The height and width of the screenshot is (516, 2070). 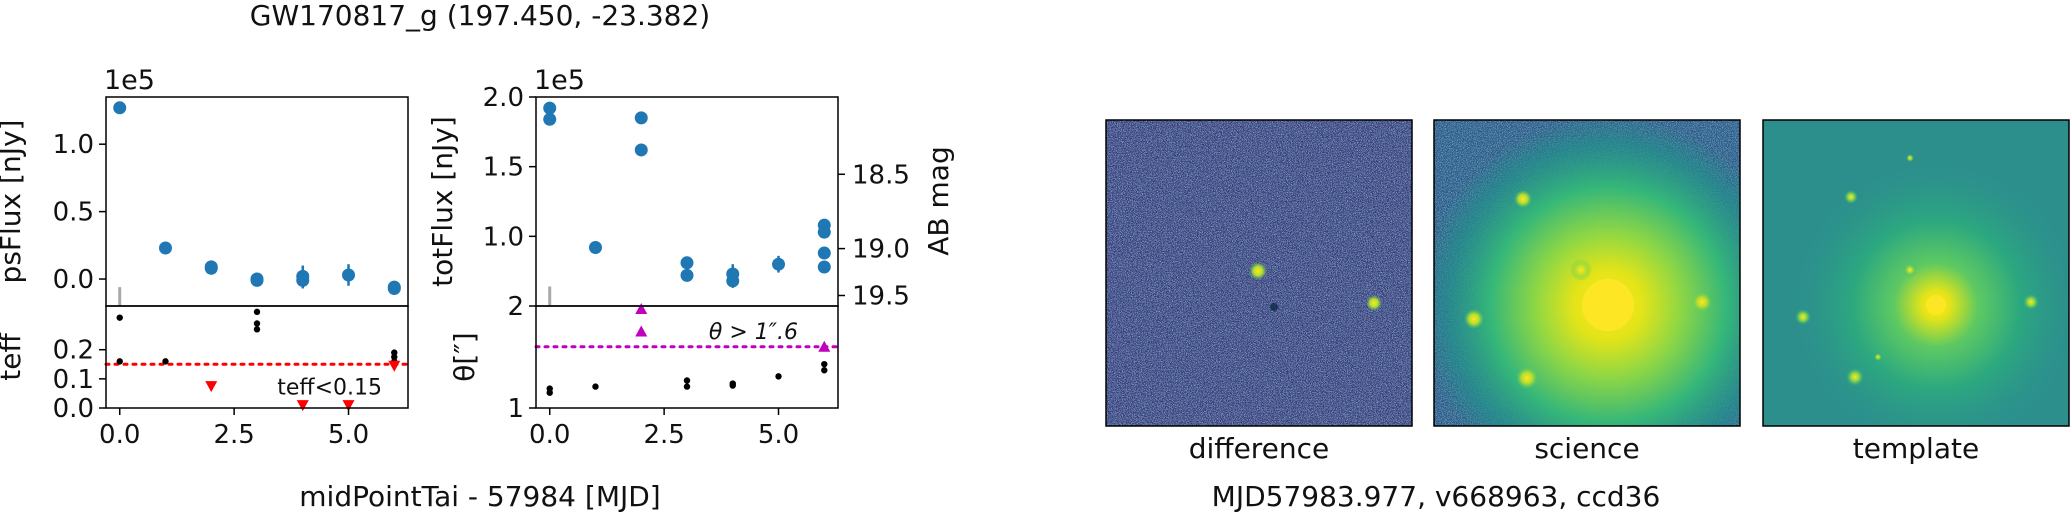 I want to click on template-label: template, so click(x=1916, y=448).